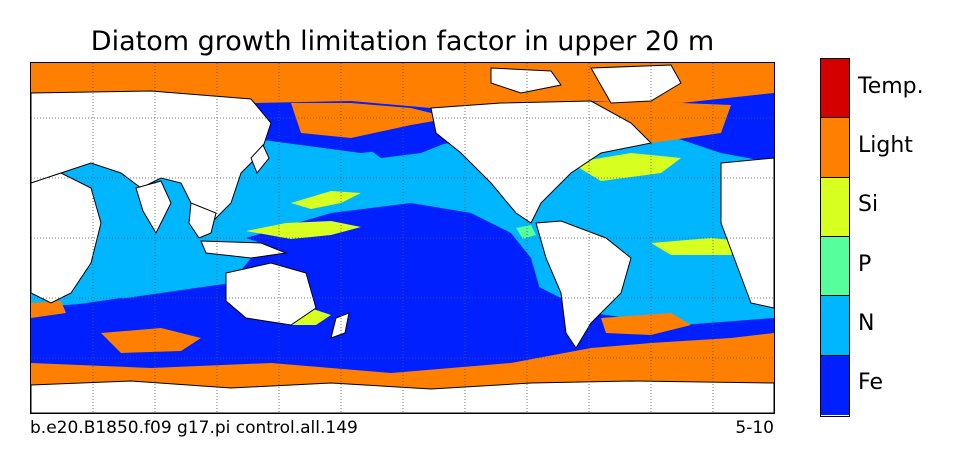  What do you see at coordinates (866, 323) in the screenshot?
I see `colorbar-label-n: N` at bounding box center [866, 323].